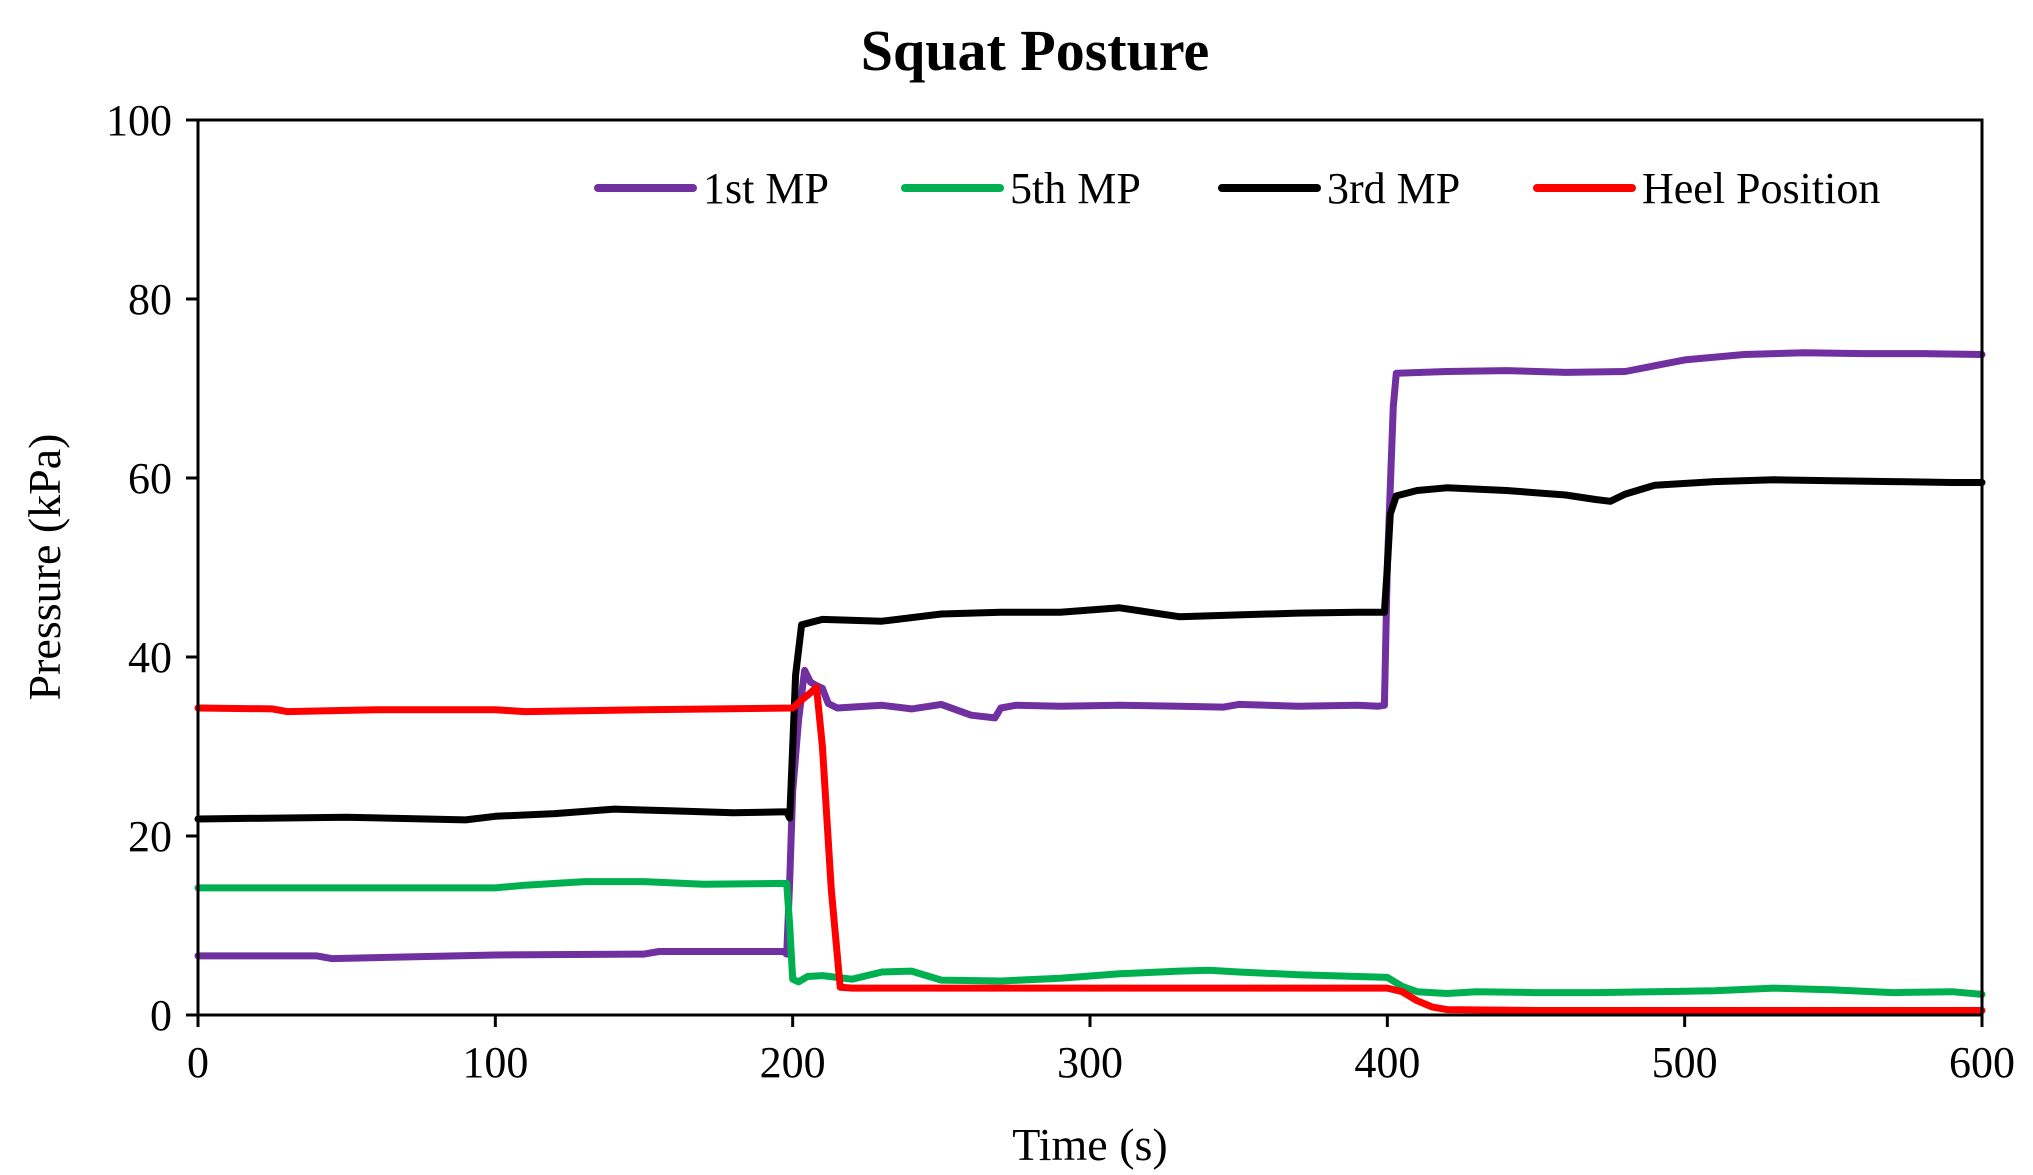 This screenshot has height=1175, width=2033. I want to click on x-tick-label: 100, so click(495, 1062).